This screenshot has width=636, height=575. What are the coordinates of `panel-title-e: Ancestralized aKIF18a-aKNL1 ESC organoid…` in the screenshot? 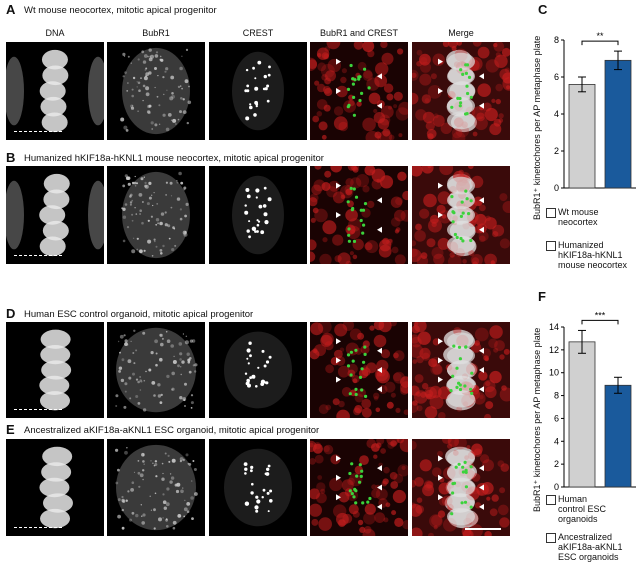 It's located at (172, 430).